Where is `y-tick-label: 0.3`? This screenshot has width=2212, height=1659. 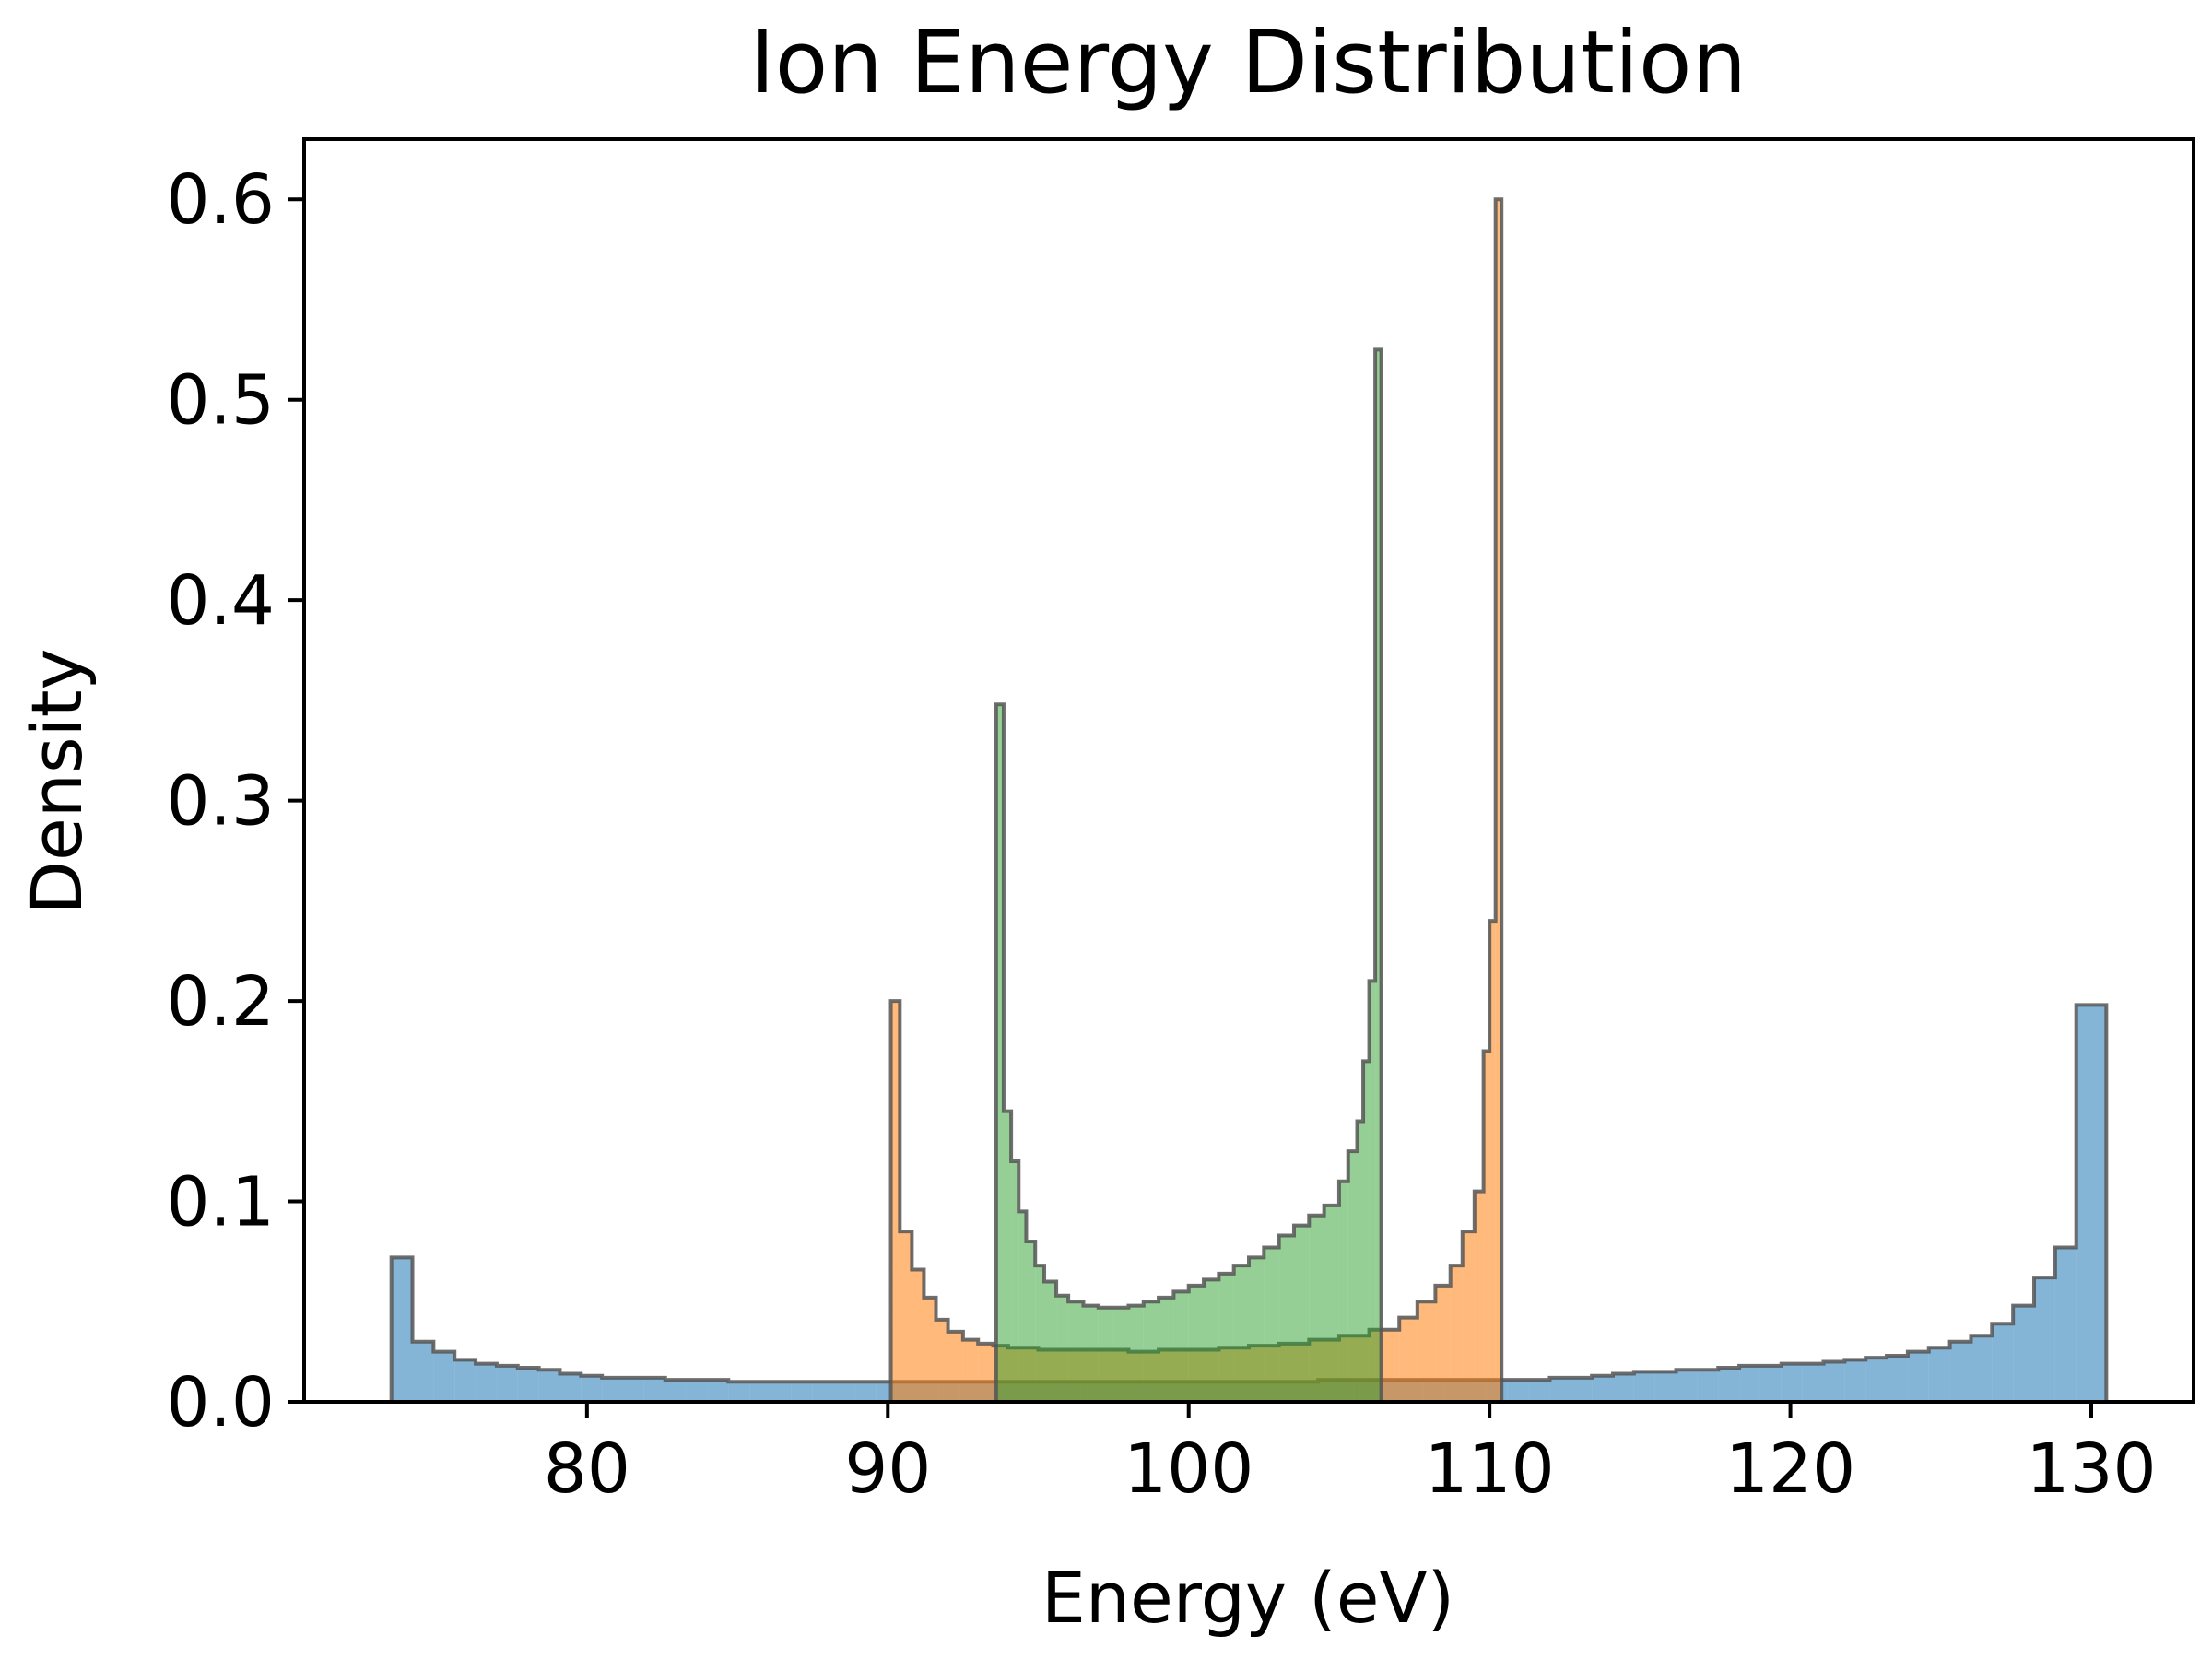
y-tick-label: 0.3 is located at coordinates (220, 801).